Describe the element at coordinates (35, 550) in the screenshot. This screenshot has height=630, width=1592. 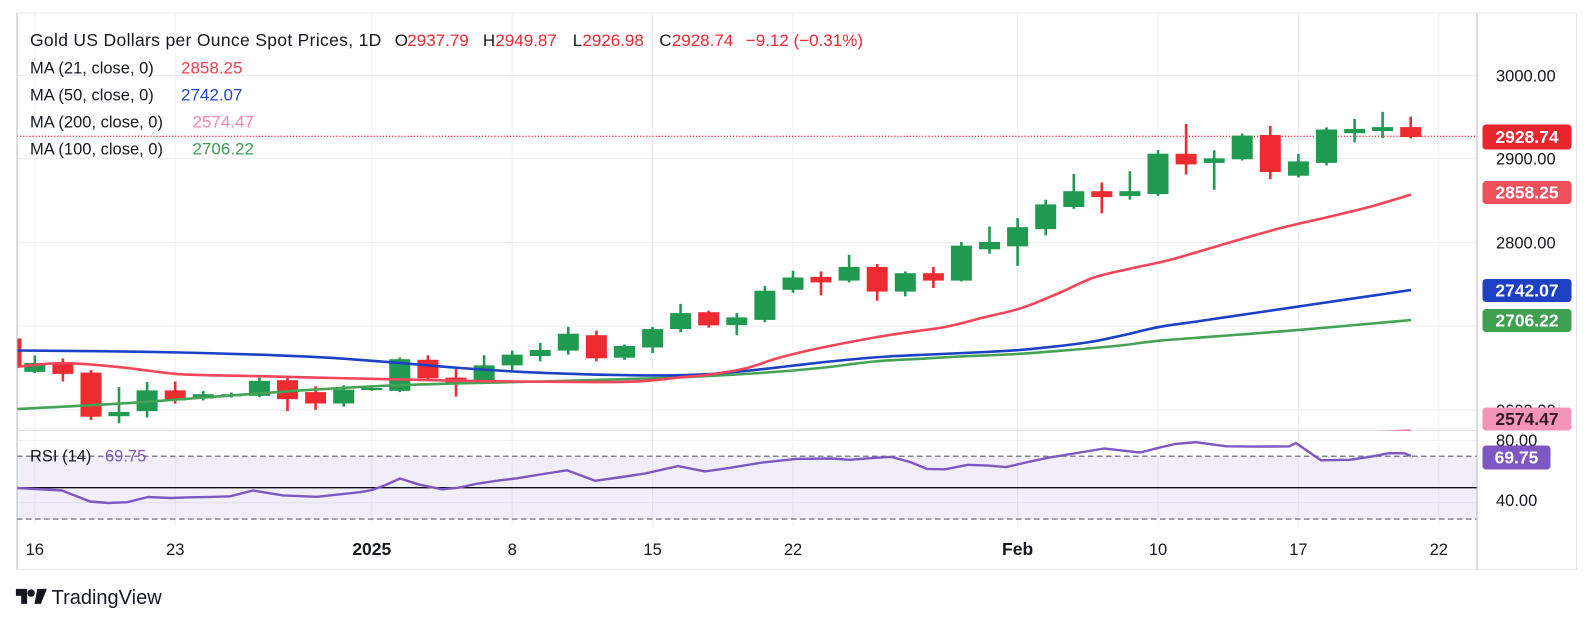
I see `svg-text: 16` at that location.